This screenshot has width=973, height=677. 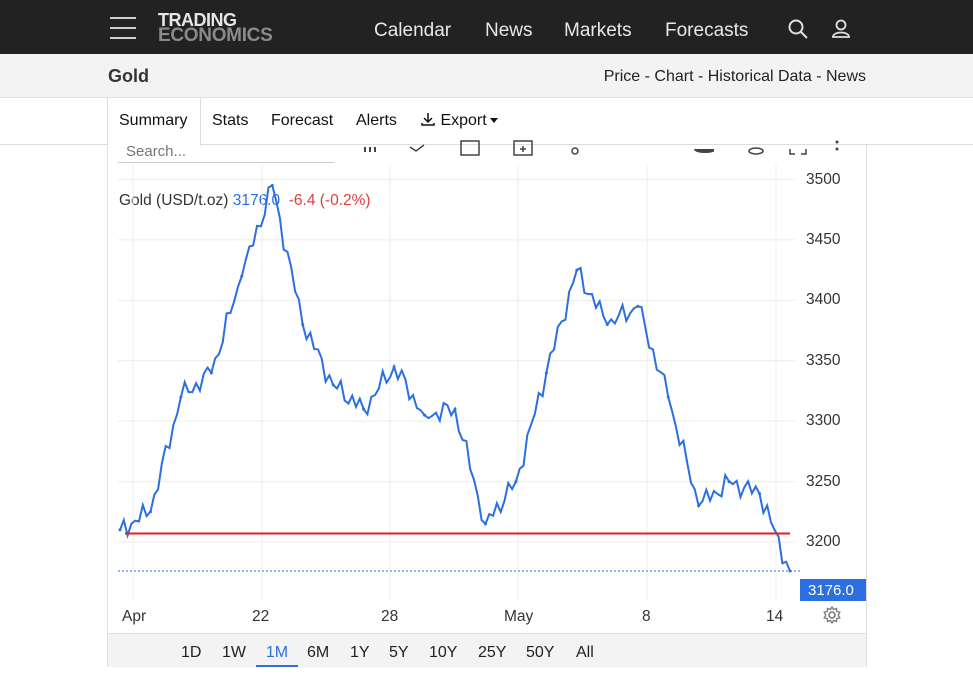 What do you see at coordinates (417, 148) in the screenshot?
I see `line-tool-icon` at bounding box center [417, 148].